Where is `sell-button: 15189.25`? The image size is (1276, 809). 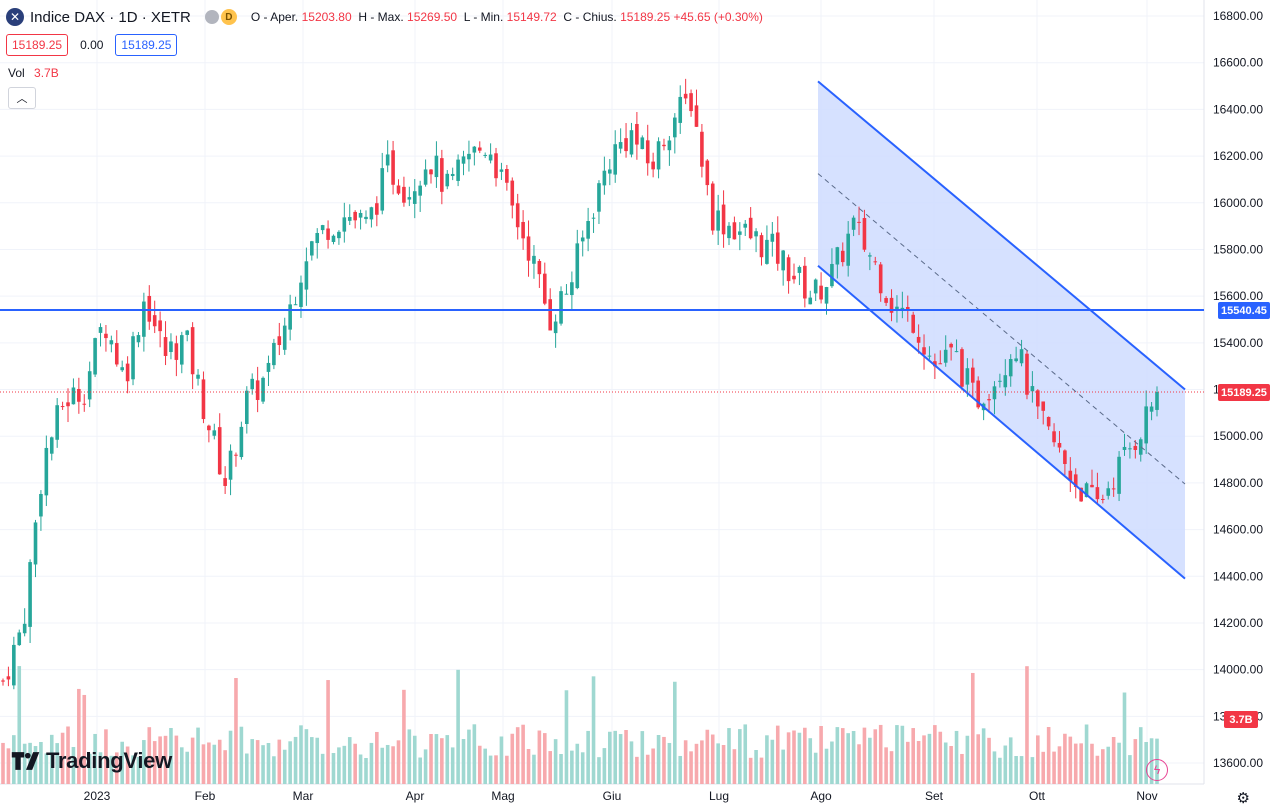 sell-button: 15189.25 is located at coordinates (37, 45).